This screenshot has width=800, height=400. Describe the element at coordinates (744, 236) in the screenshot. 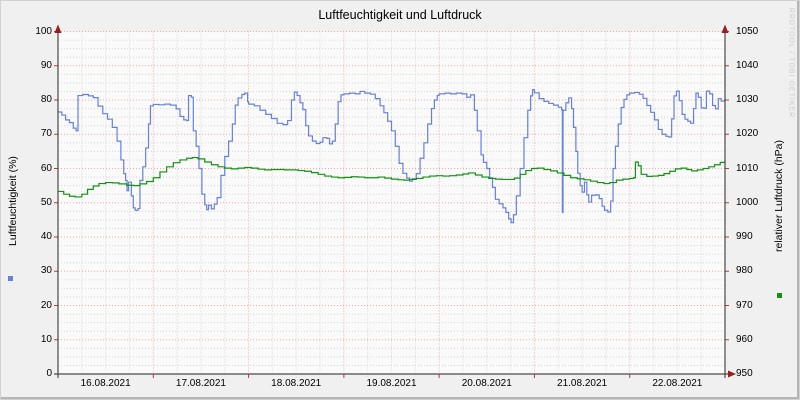

I see `y-right-tick-label: 990` at that location.